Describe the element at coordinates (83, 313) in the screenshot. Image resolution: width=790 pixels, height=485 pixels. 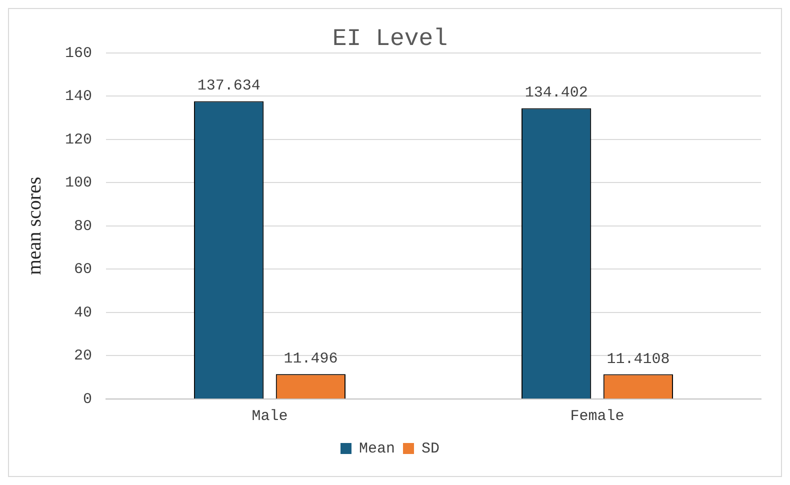
I see `y-tick-label: 40` at that location.